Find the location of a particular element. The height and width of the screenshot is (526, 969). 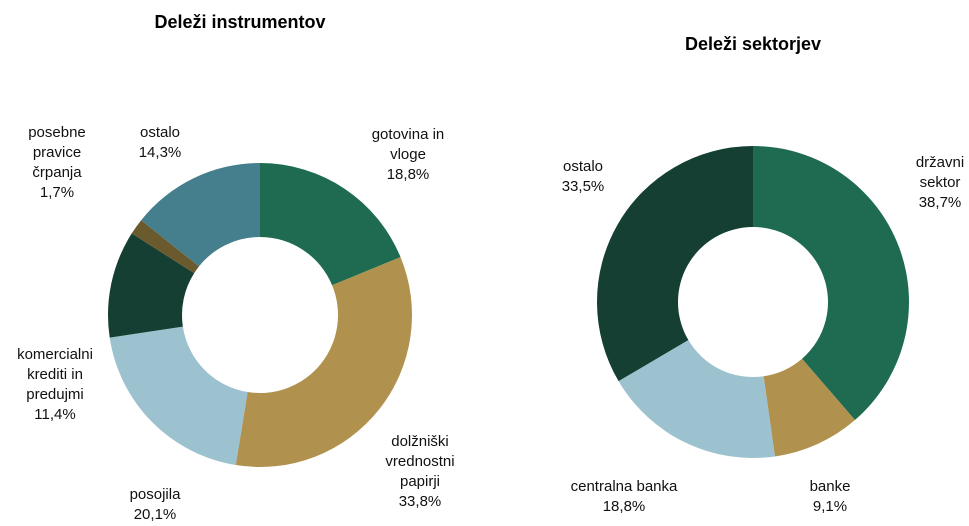

category-name: posojila is located at coordinates (155, 494).